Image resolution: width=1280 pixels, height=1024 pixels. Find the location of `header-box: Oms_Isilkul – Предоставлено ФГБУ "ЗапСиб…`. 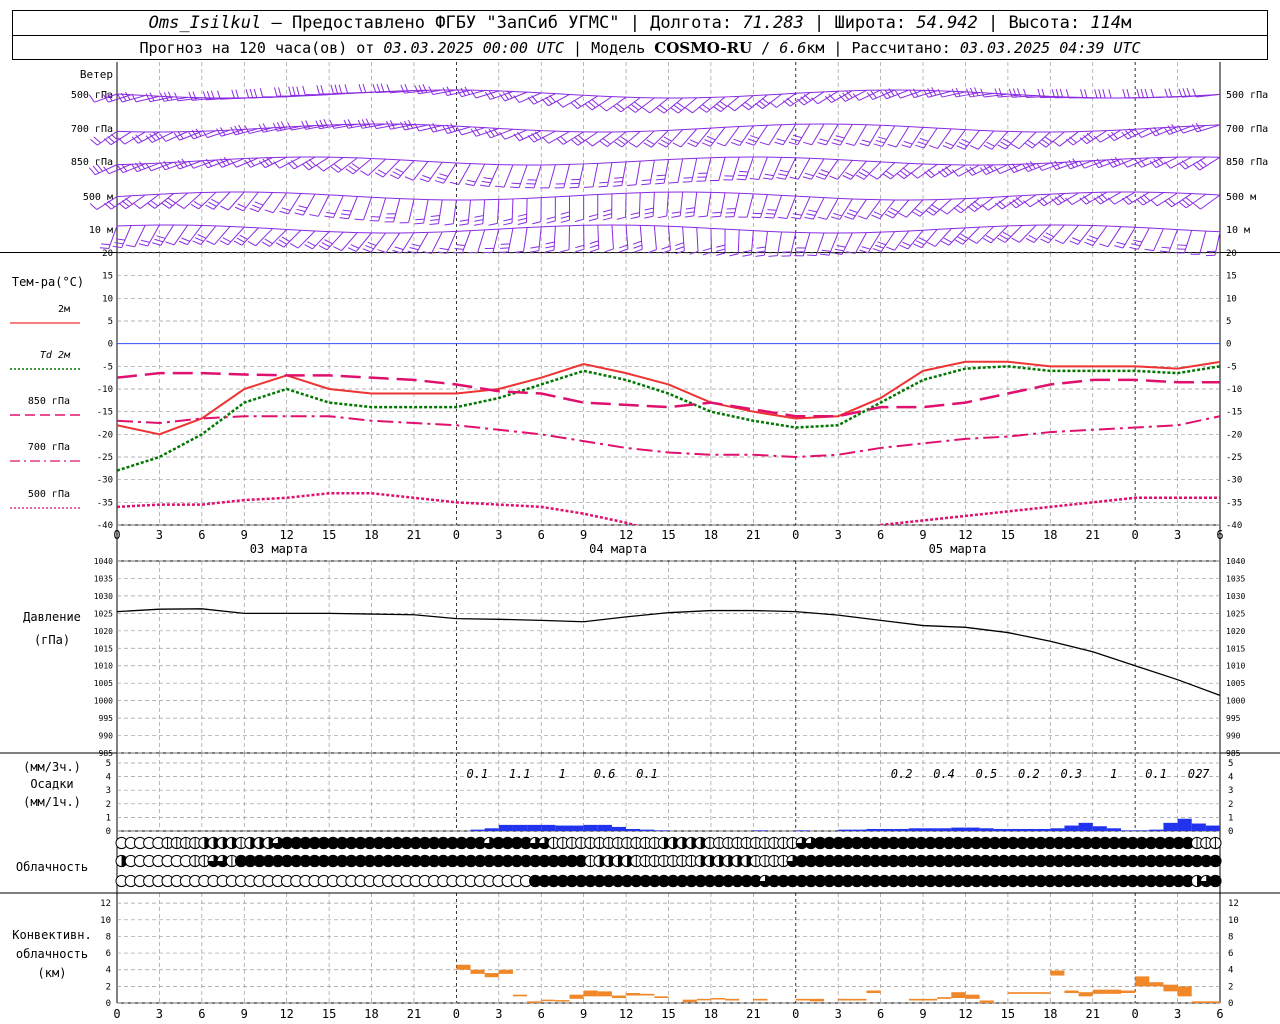

header-box: Oms_Isilkul – Предоставлено ФГБУ "ЗапСиб… is located at coordinates (640, 35).